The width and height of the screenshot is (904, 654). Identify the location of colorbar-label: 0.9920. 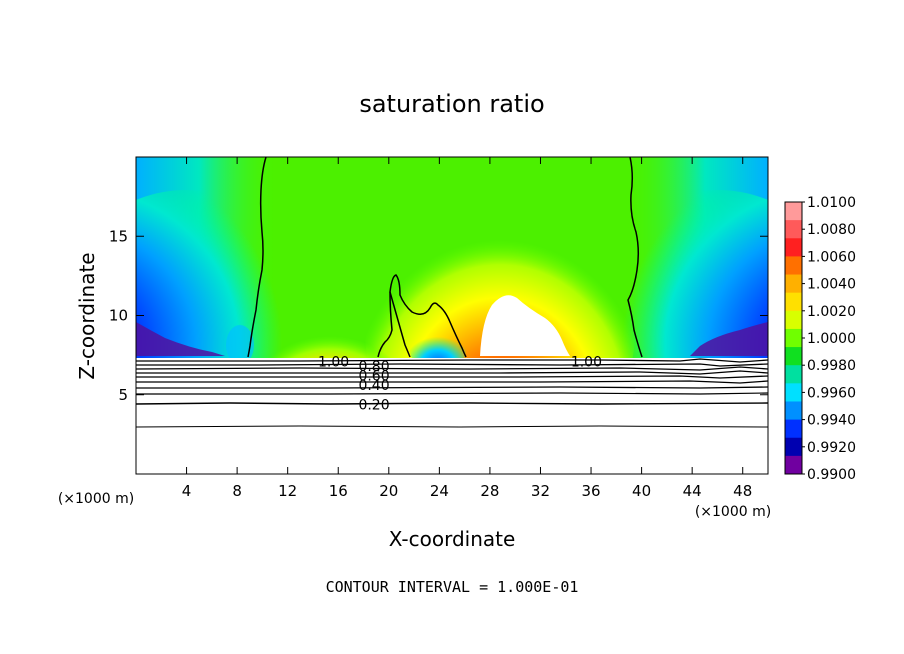
(831, 448).